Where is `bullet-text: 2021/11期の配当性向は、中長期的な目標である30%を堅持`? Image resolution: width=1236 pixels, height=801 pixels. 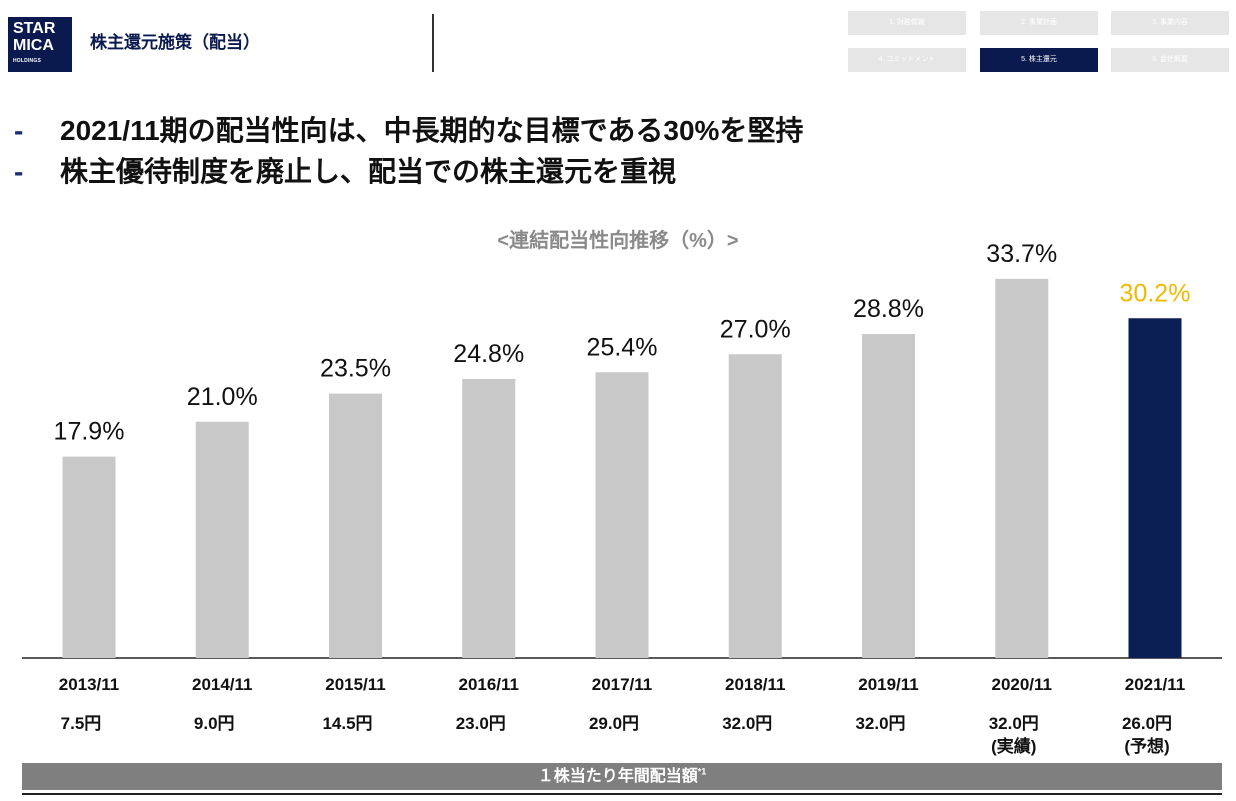
bullet-text: 2021/11期の配当性向は、中長期的な目標である30%を堅持 is located at coordinates (432, 130).